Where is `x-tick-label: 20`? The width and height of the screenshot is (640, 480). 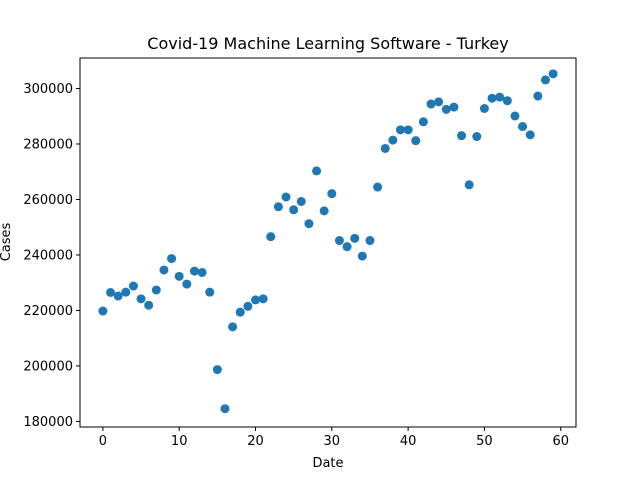 x-tick-label: 20 is located at coordinates (255, 441).